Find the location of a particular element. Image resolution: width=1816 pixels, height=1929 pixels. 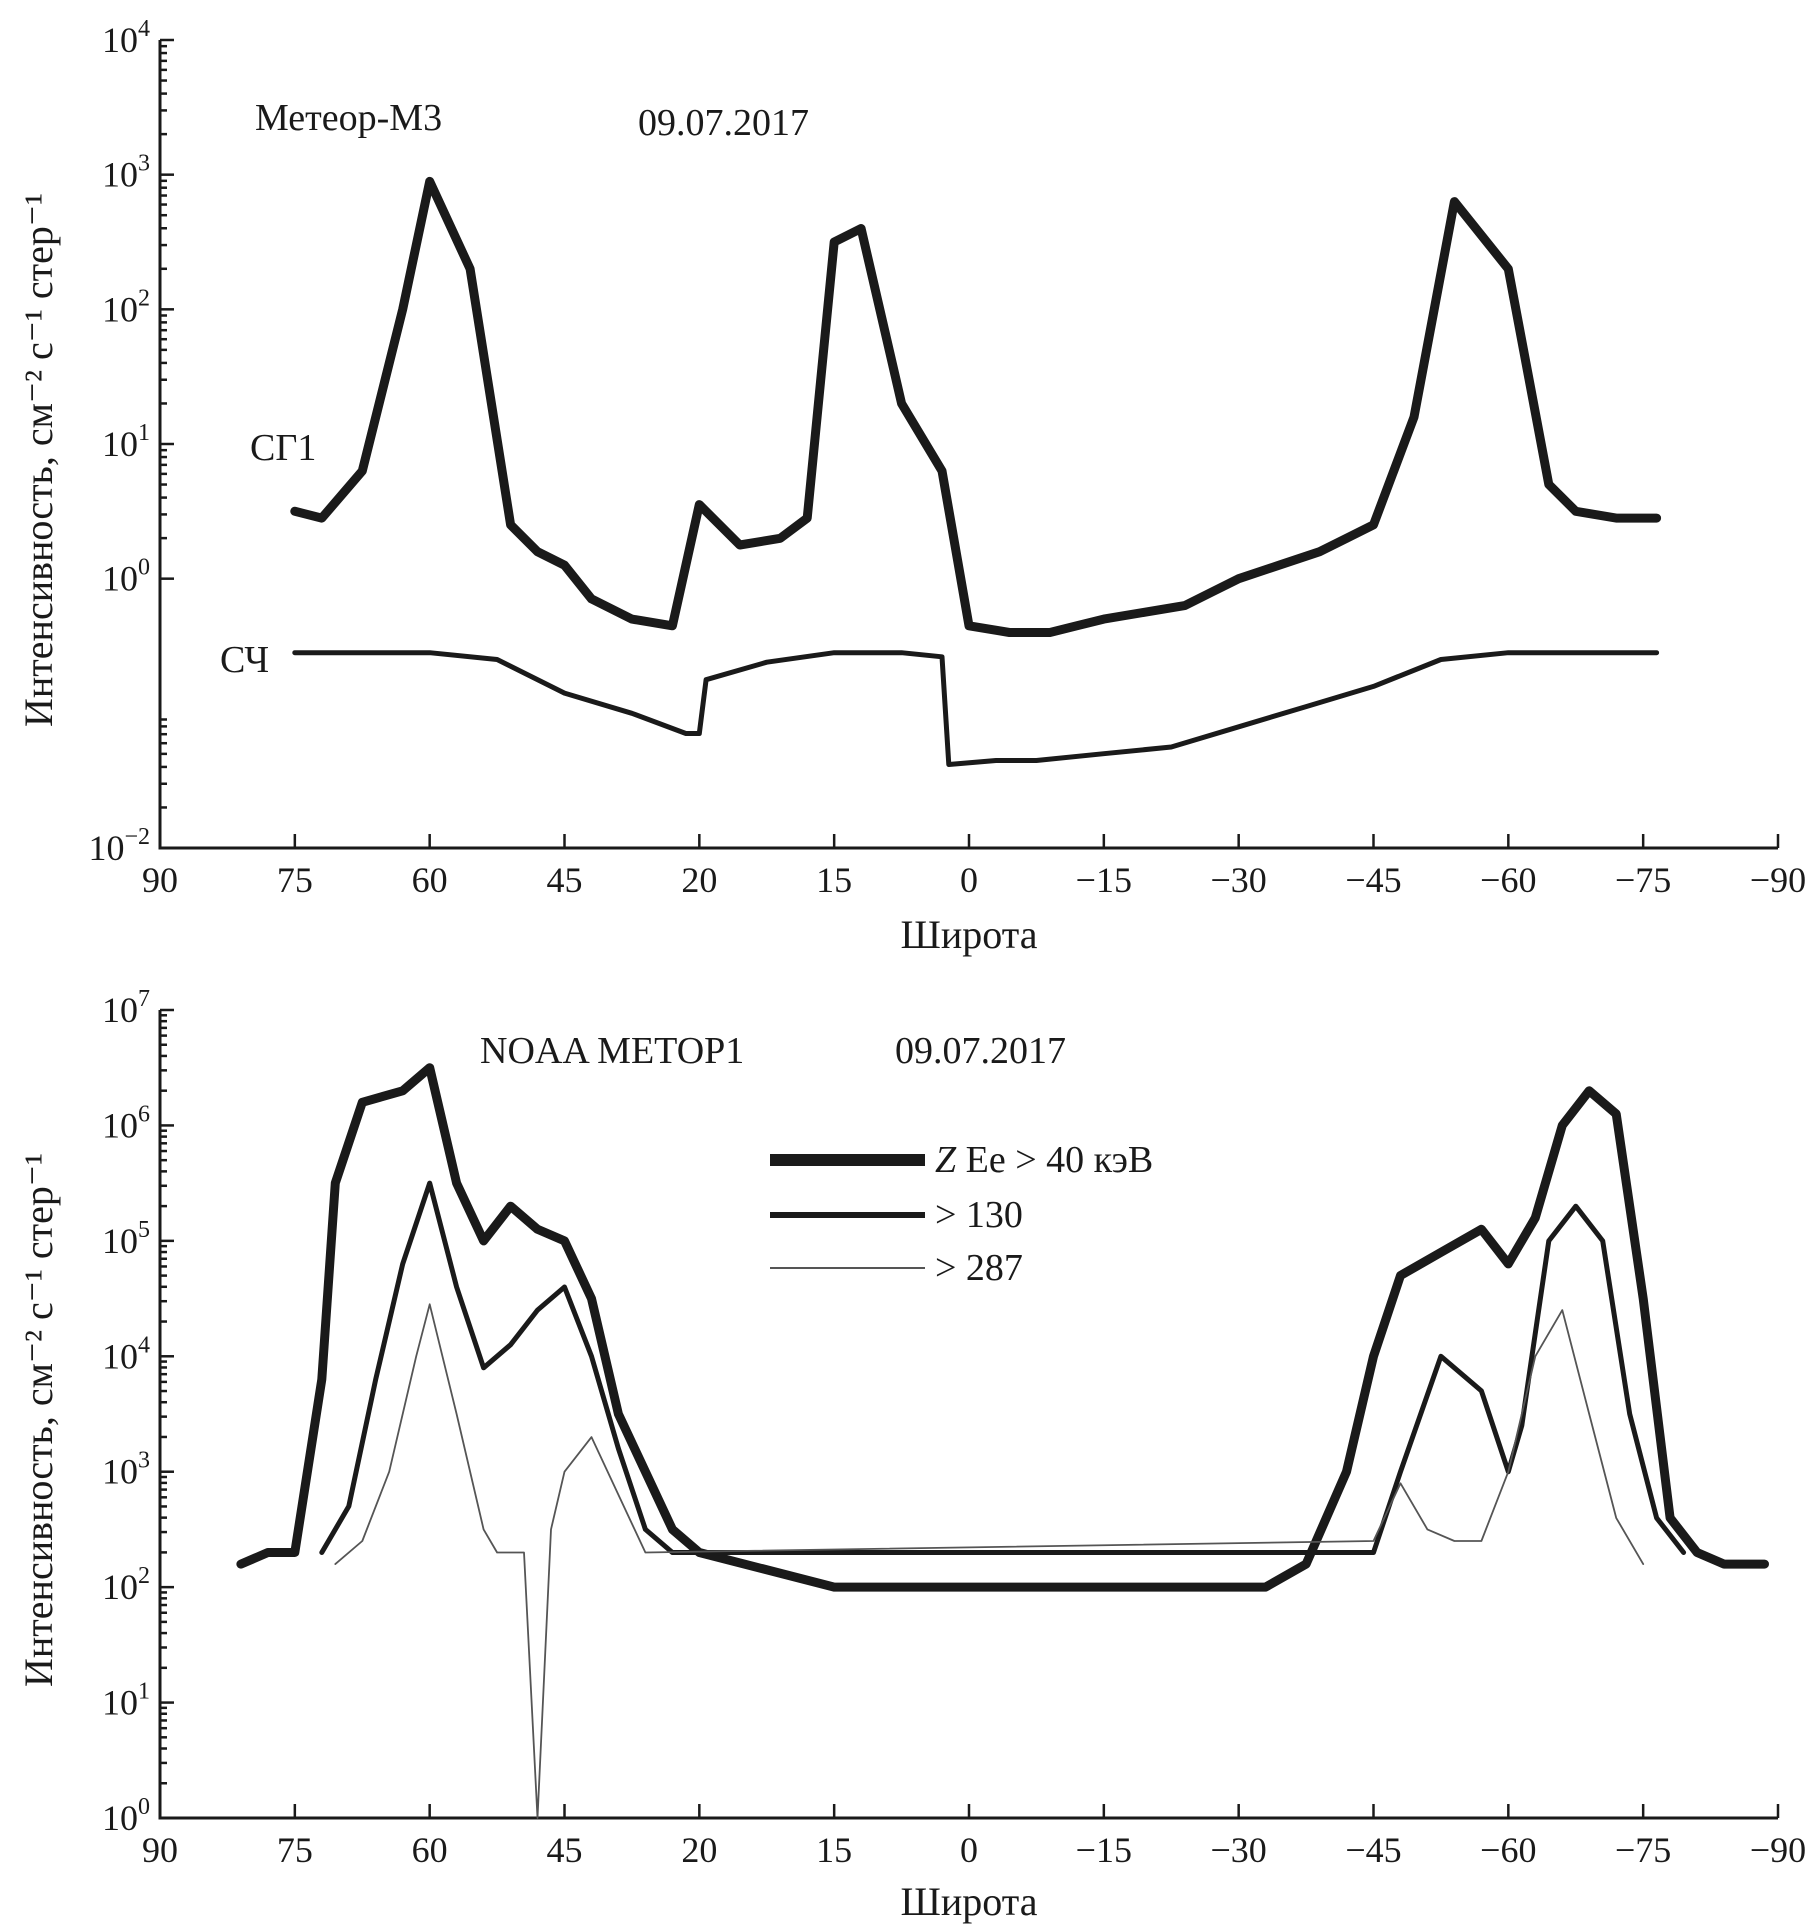

top-title: Метеор-М3 is located at coordinates (348, 118).